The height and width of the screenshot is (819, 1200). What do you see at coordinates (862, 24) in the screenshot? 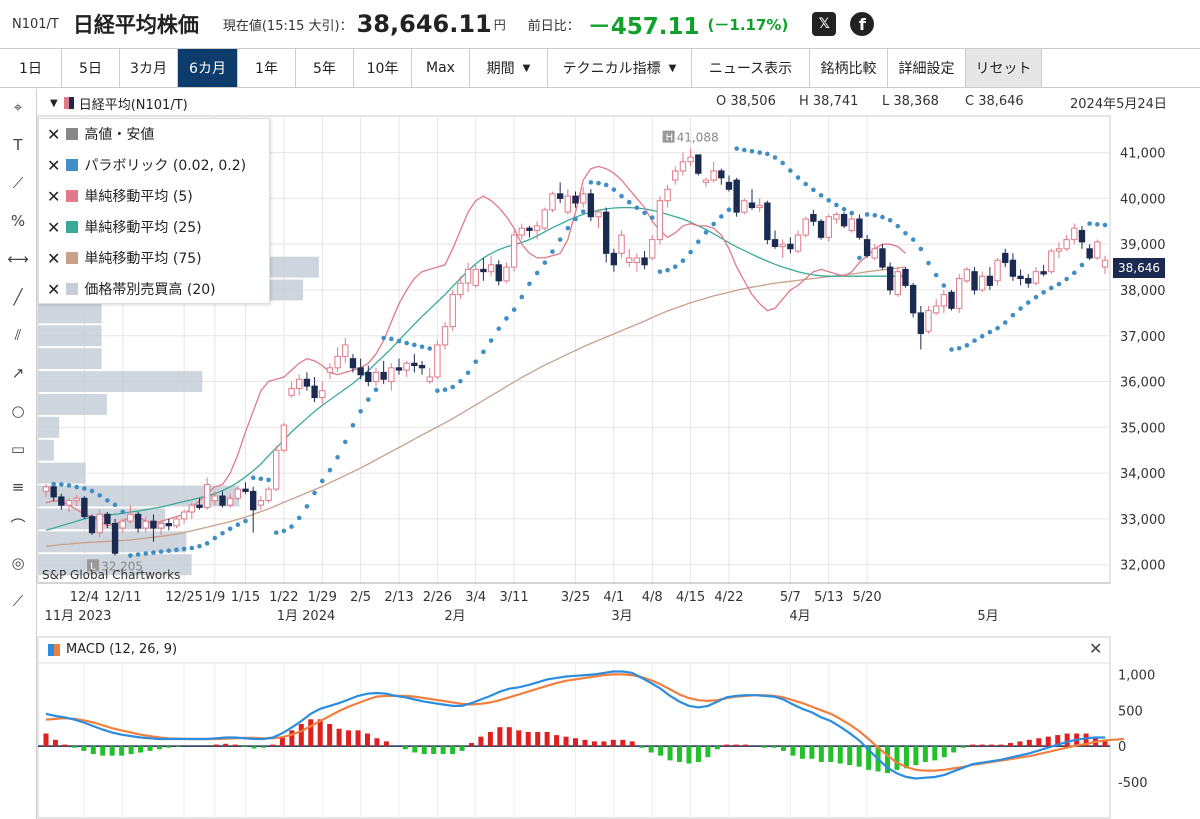
I see `facebook-share-icon: f` at bounding box center [862, 24].